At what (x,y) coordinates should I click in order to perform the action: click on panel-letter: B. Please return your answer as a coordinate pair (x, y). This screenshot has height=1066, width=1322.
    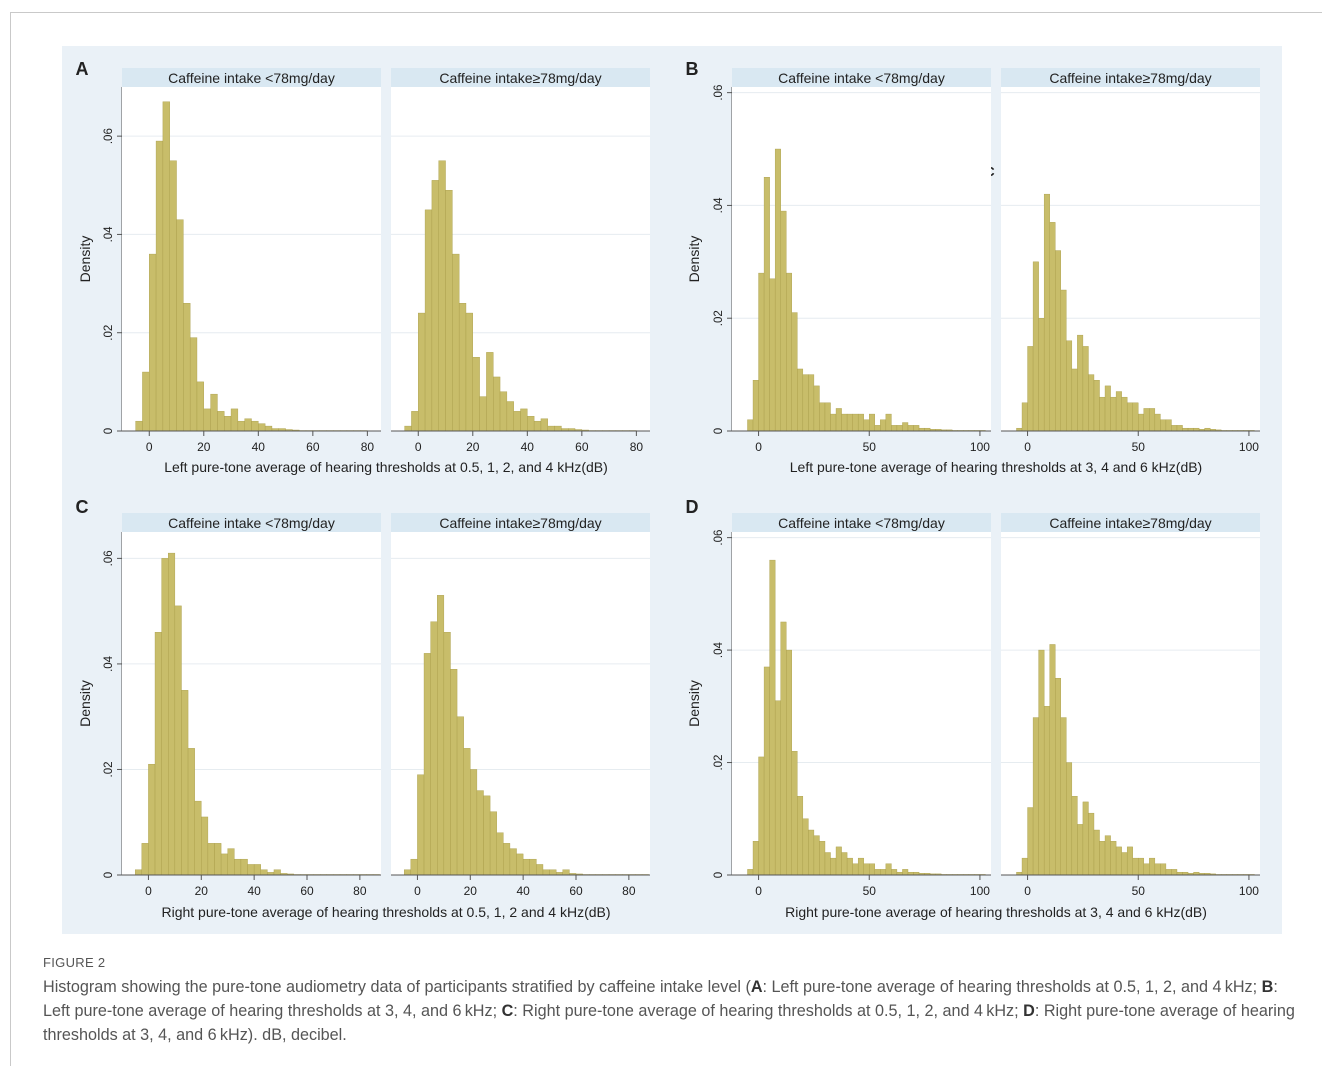
    Looking at the image, I should click on (692, 69).